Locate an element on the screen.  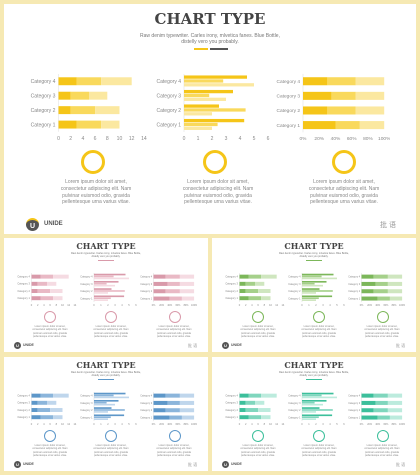
slide-title: CHART TYPE is located at coordinates (210, 19).